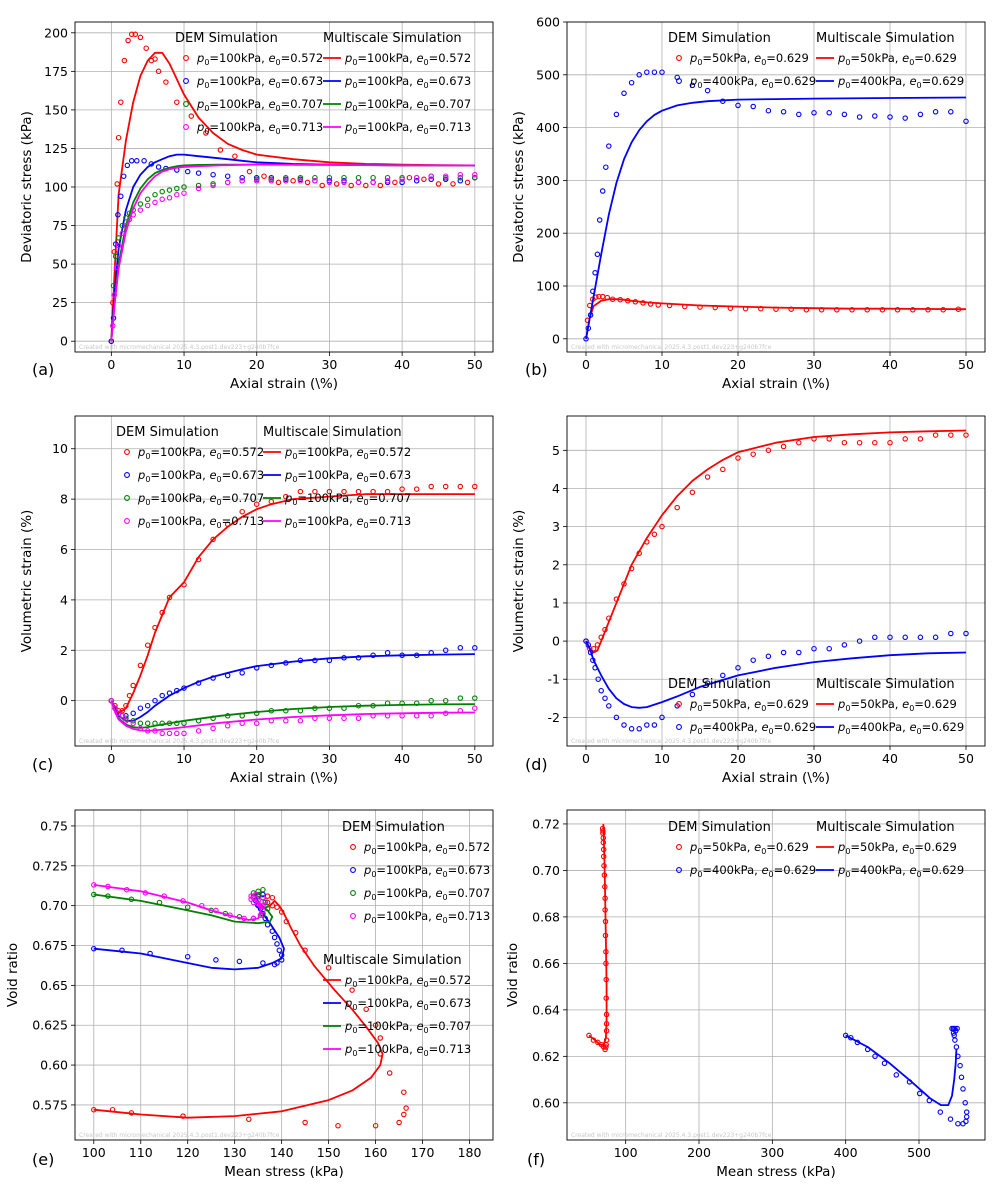  Describe the element at coordinates (586, 364) in the screenshot. I see `x-tick-label: 0` at that location.